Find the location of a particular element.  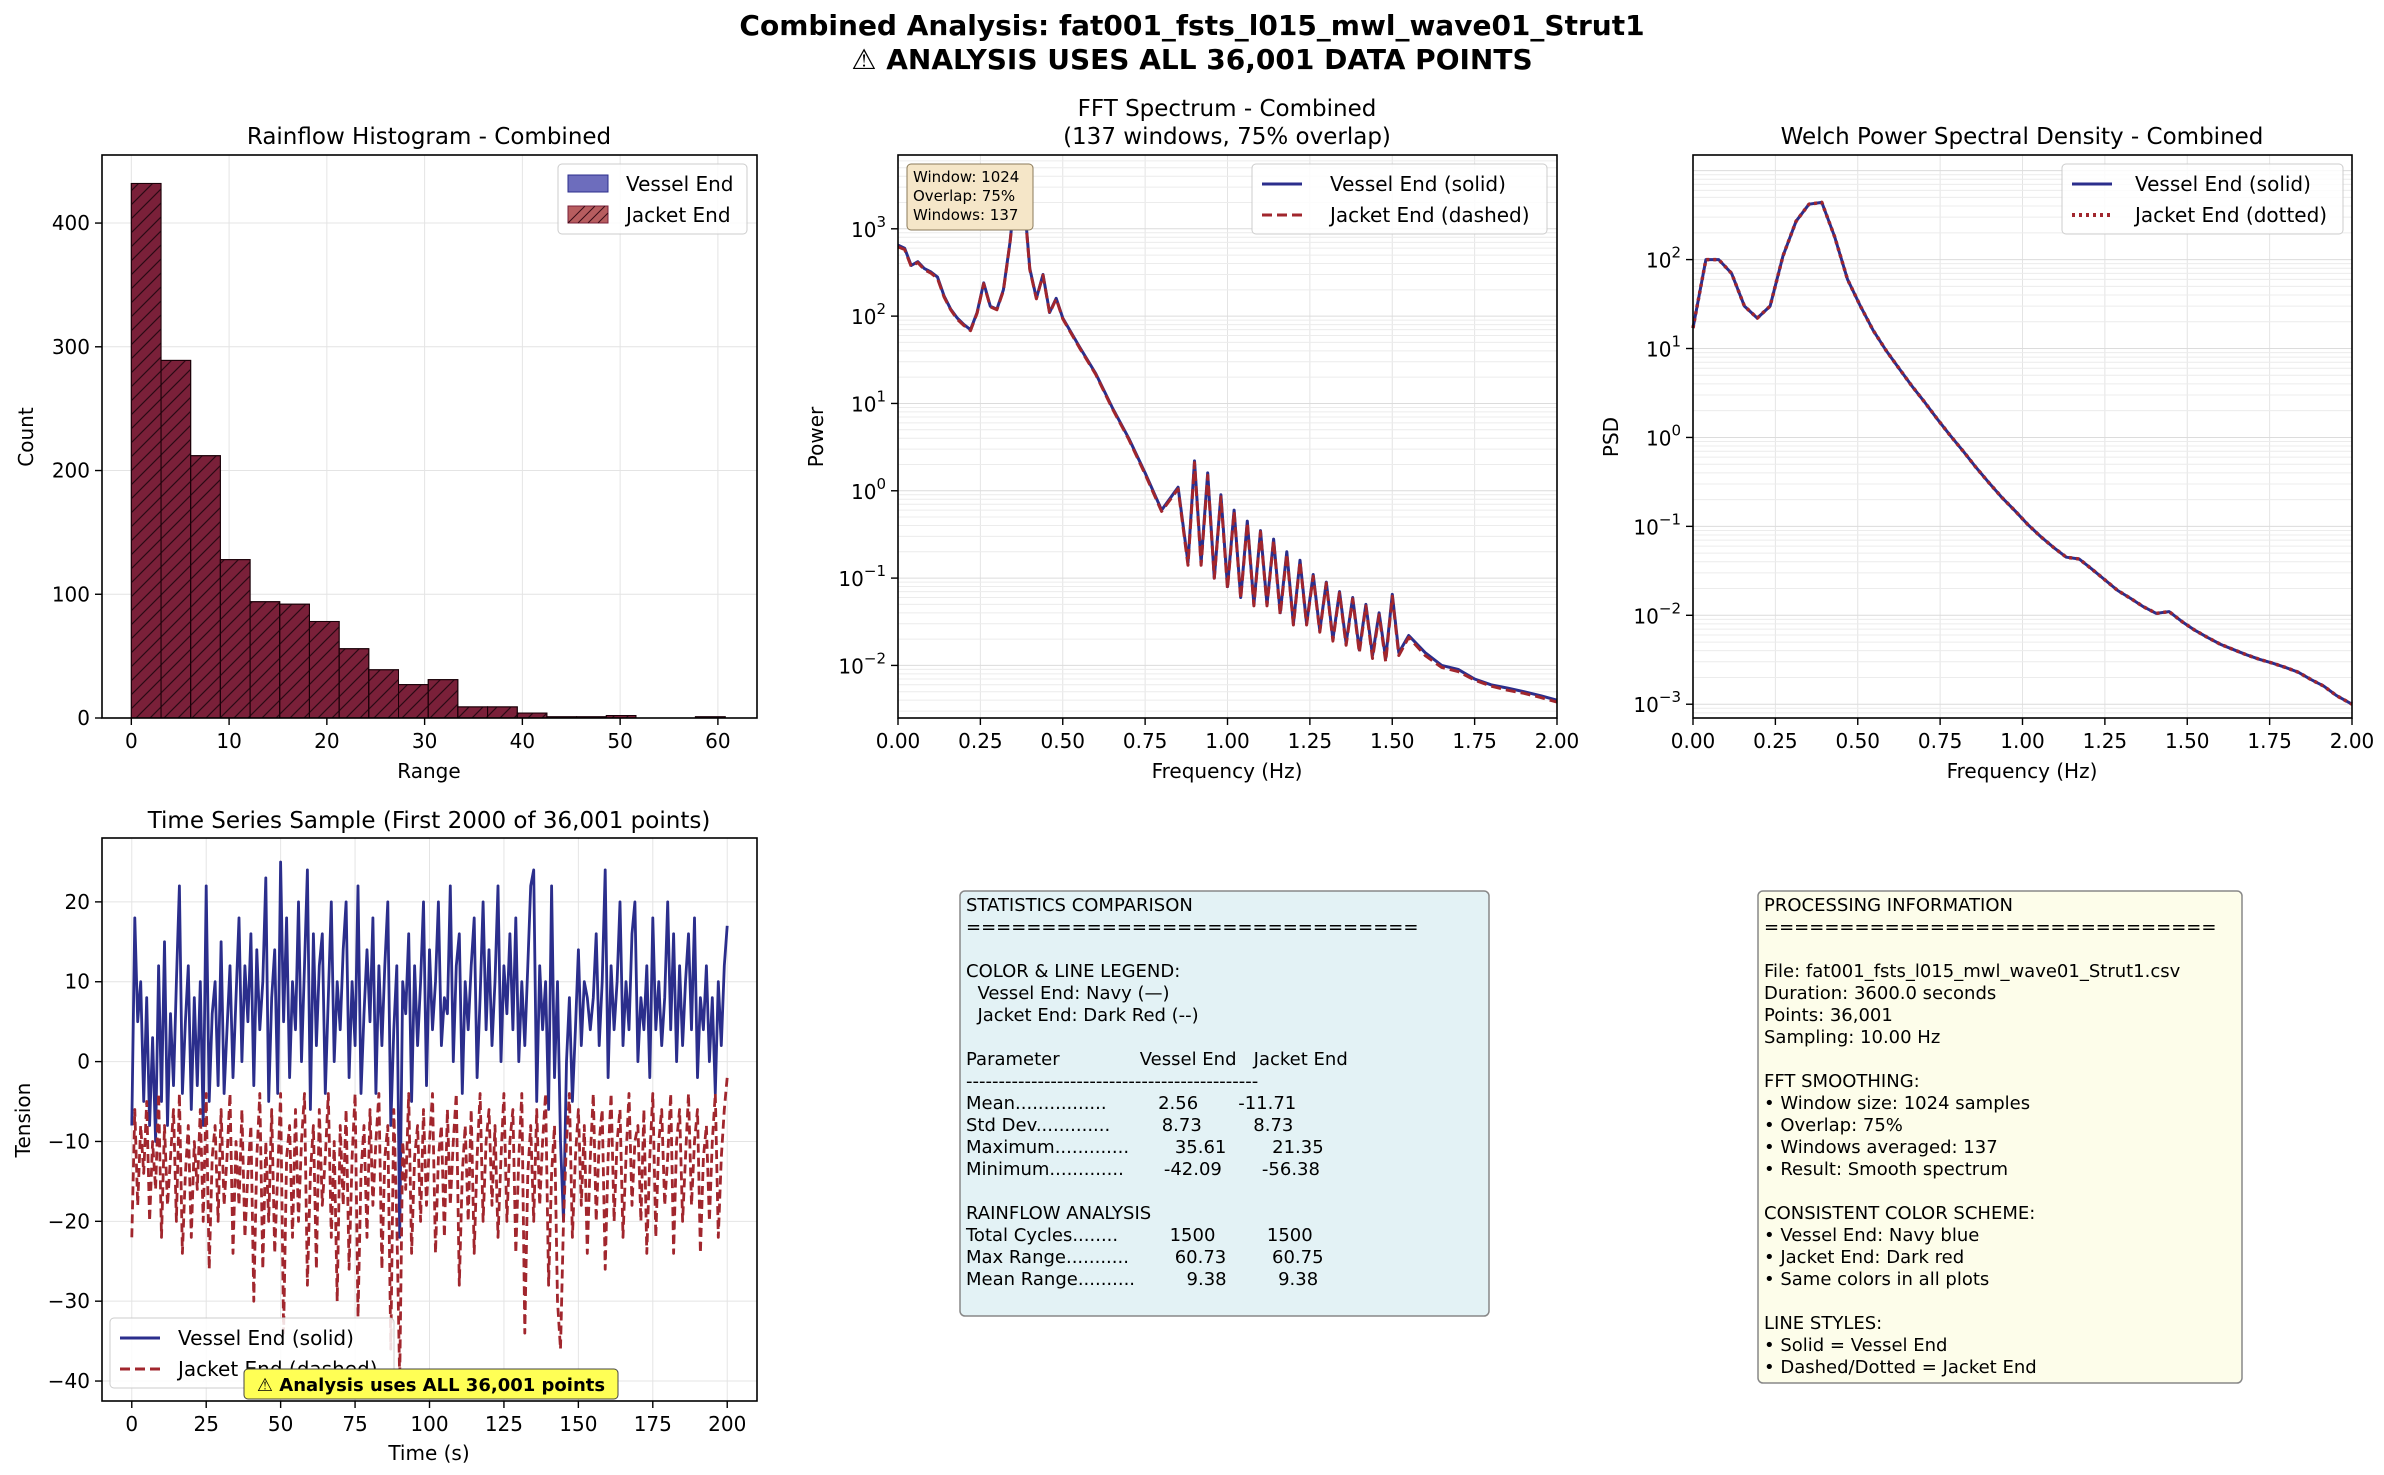

x-tick-label: 75 is located at coordinates (354, 1424).